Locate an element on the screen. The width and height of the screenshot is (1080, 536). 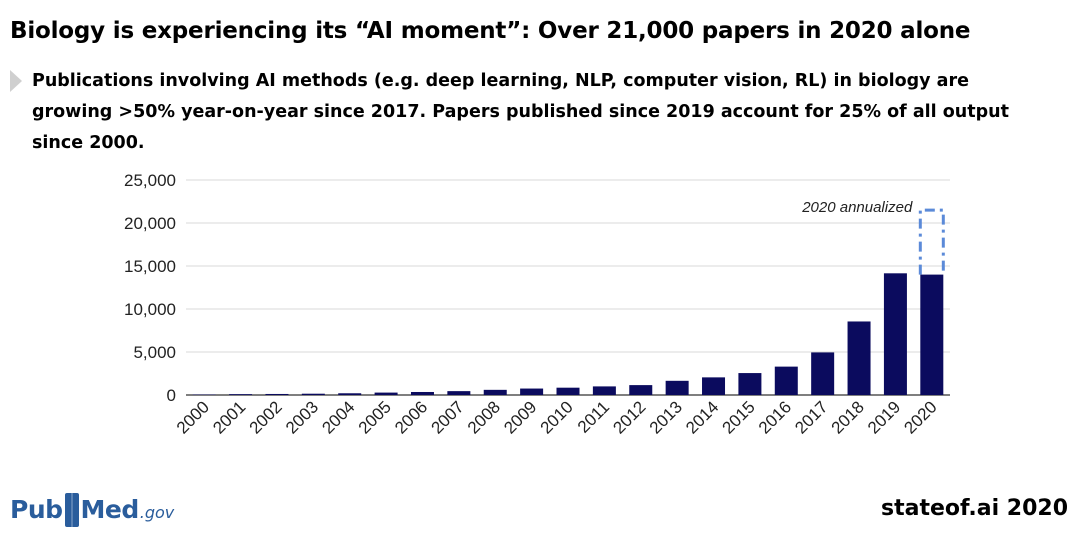
bar-2013 is located at coordinates (677, 387).